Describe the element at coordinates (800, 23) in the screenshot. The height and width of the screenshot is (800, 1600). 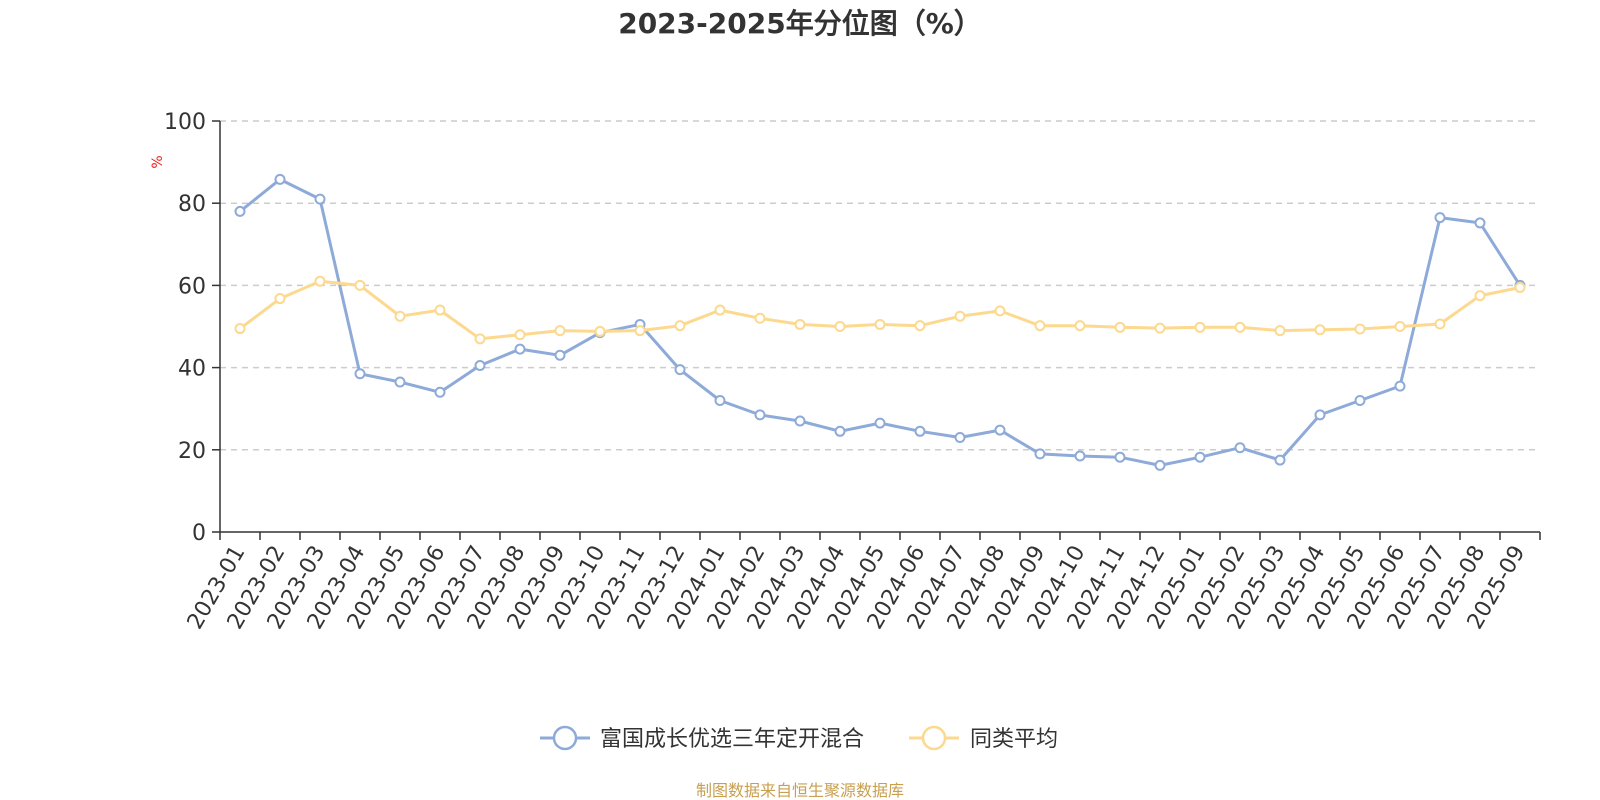
I see `chart-title: 2023-2025年分位图（%）` at that location.